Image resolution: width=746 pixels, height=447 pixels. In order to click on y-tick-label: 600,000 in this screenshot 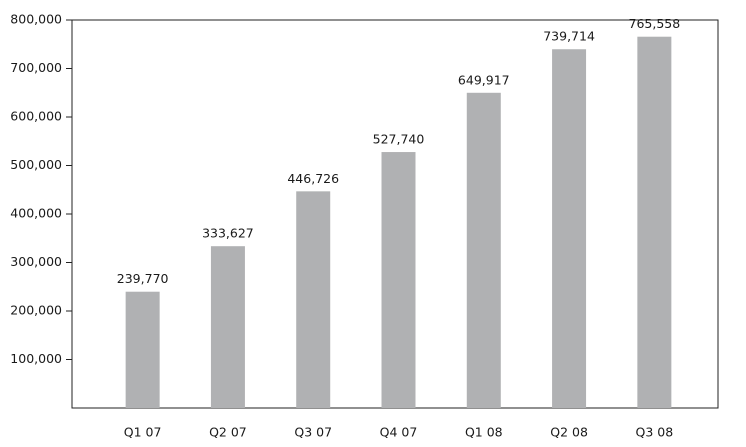, I will do `click(36, 116)`.